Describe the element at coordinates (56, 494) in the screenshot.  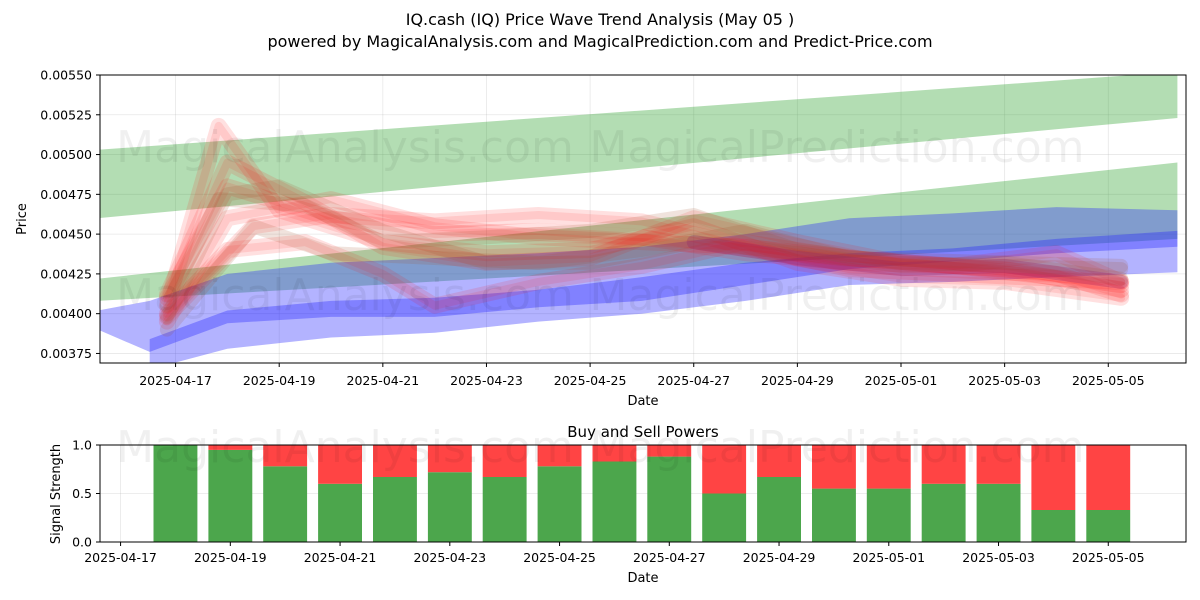
I see `signal-y-axis-label: Signal Strength` at that location.